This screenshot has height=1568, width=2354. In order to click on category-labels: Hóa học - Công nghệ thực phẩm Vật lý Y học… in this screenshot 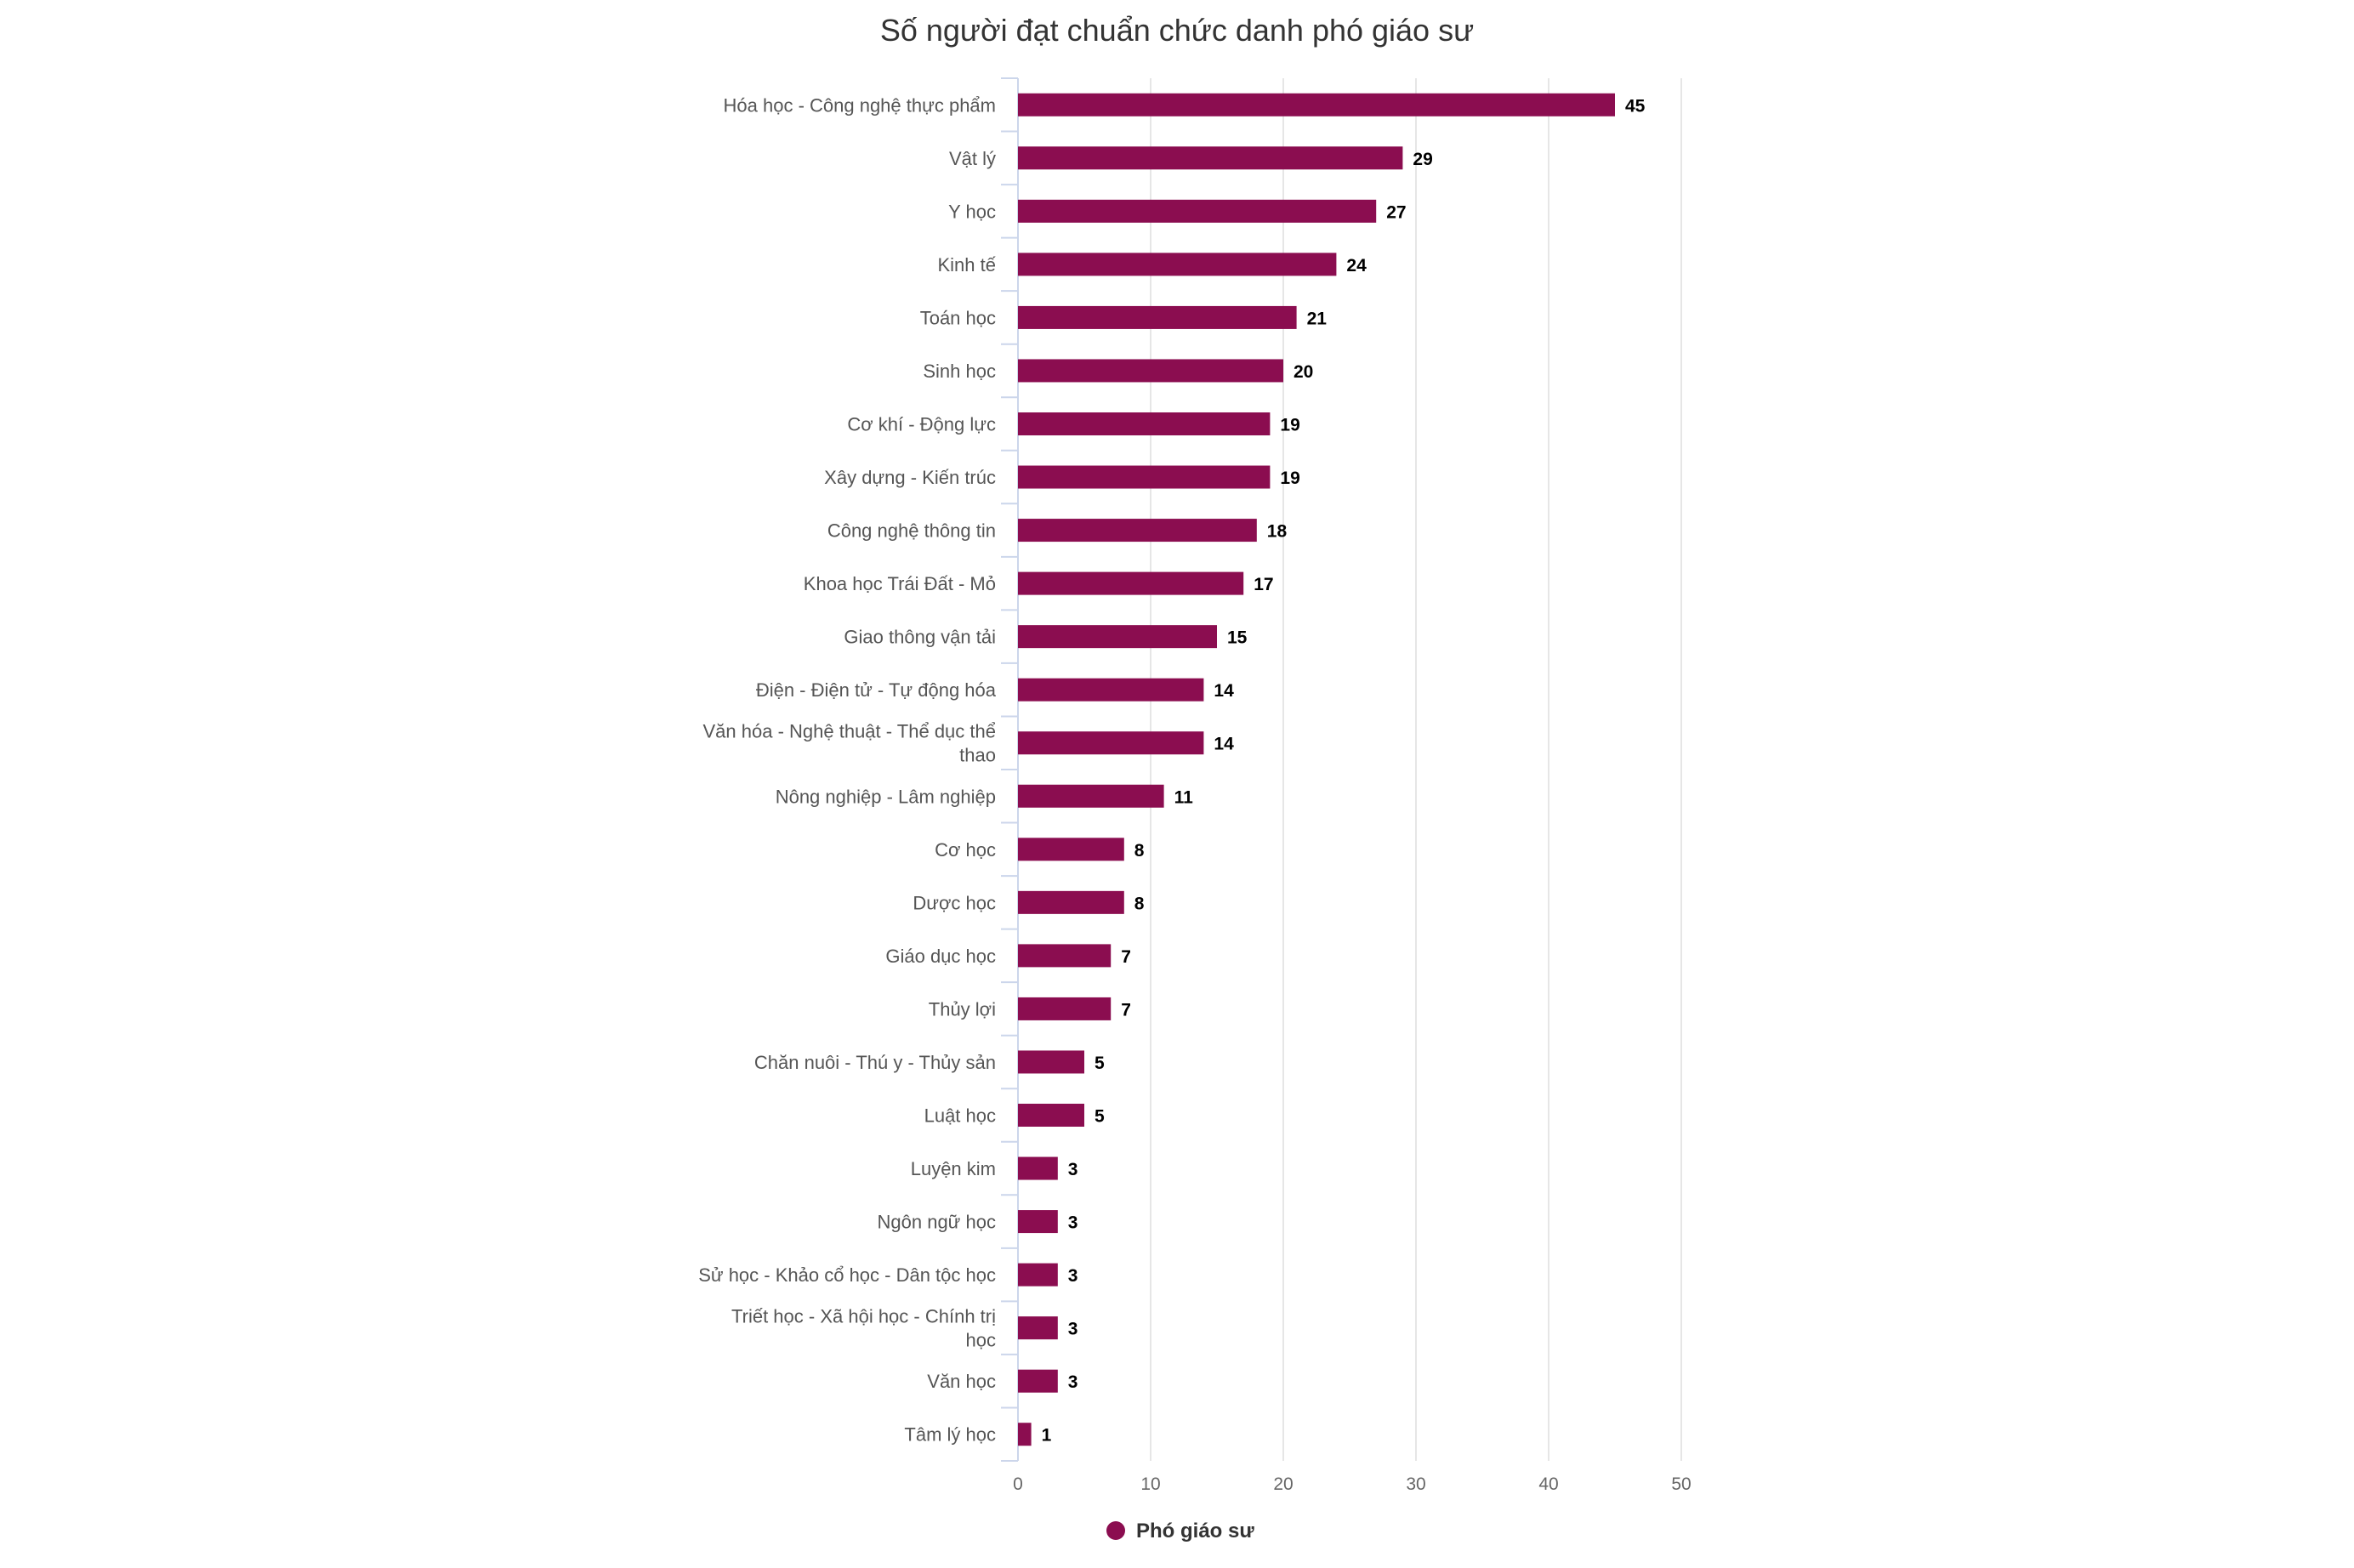, I will do `click(848, 769)`.